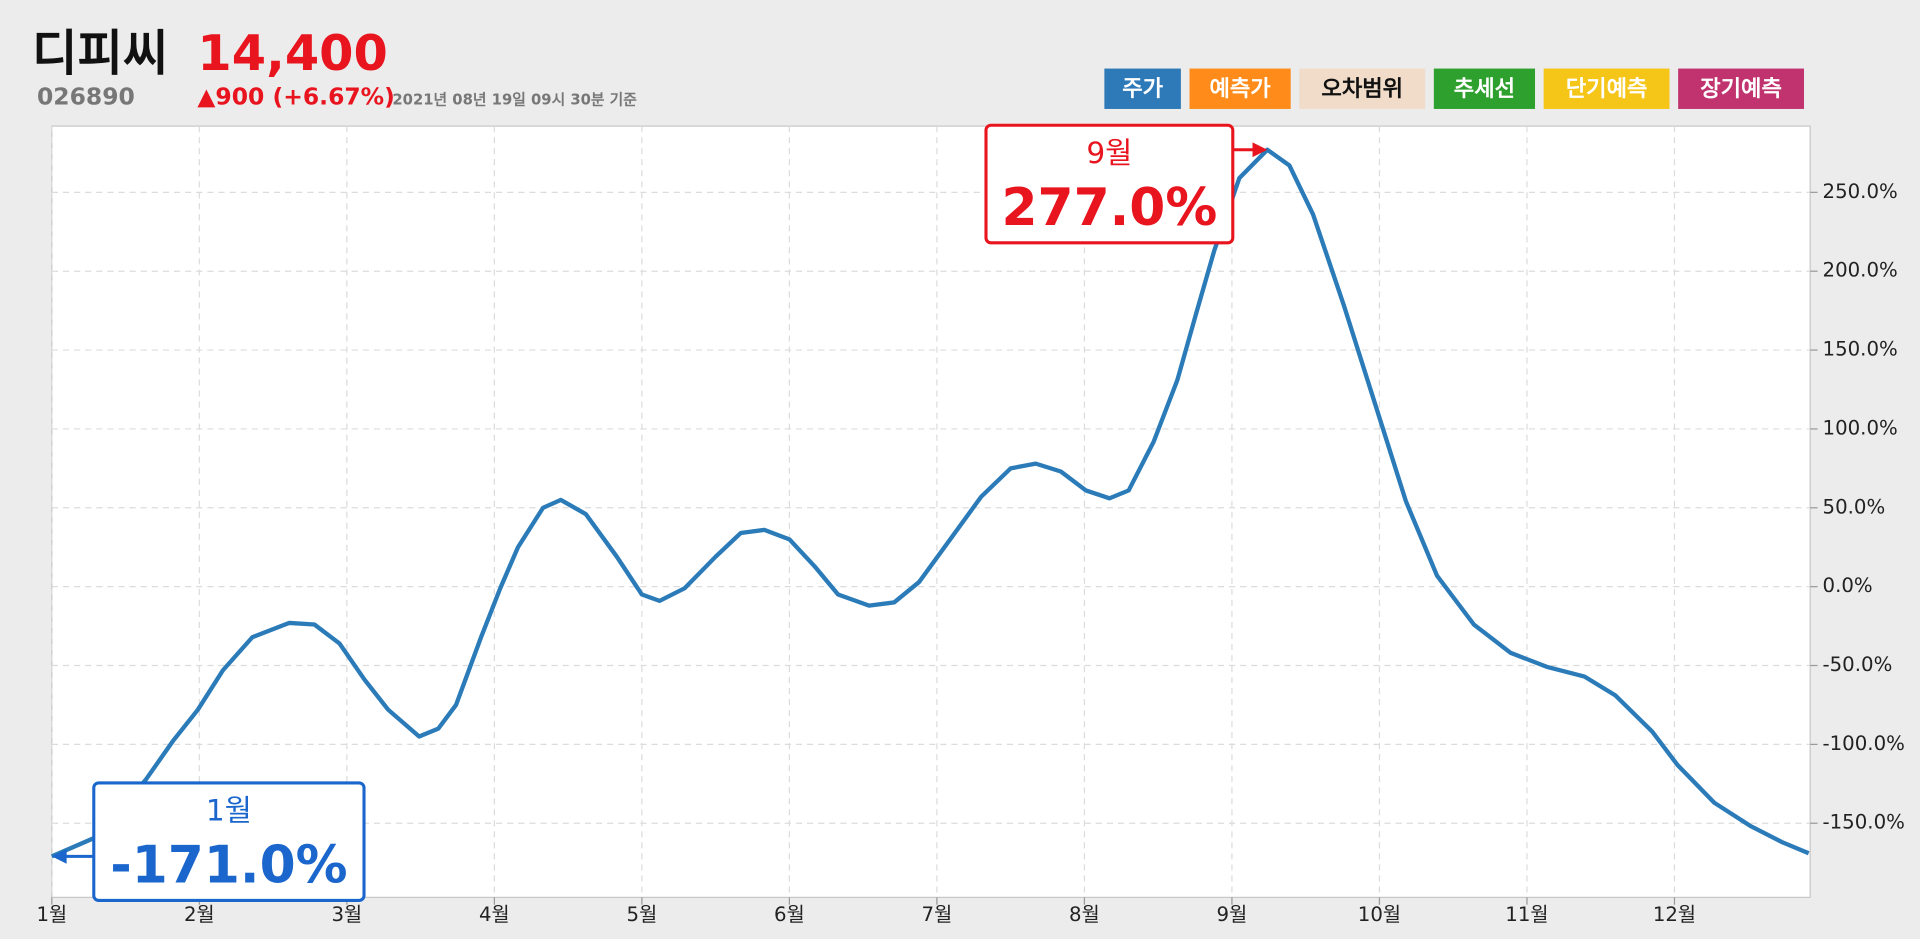  What do you see at coordinates (1860, 191) in the screenshot?
I see `y-tick-label: 250.0%` at bounding box center [1860, 191].